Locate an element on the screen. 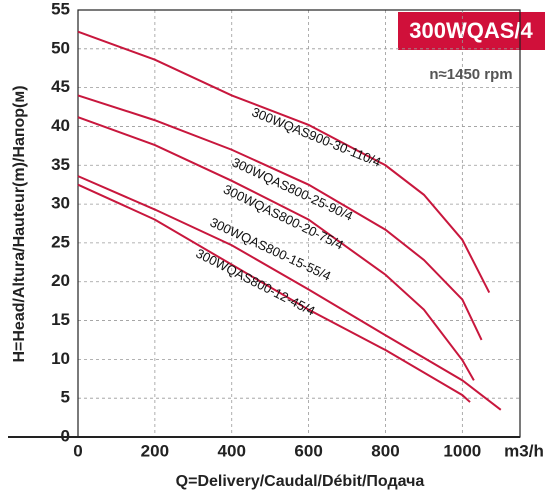 The image size is (550, 498). x-tick-label: 800 is located at coordinates (385, 450).